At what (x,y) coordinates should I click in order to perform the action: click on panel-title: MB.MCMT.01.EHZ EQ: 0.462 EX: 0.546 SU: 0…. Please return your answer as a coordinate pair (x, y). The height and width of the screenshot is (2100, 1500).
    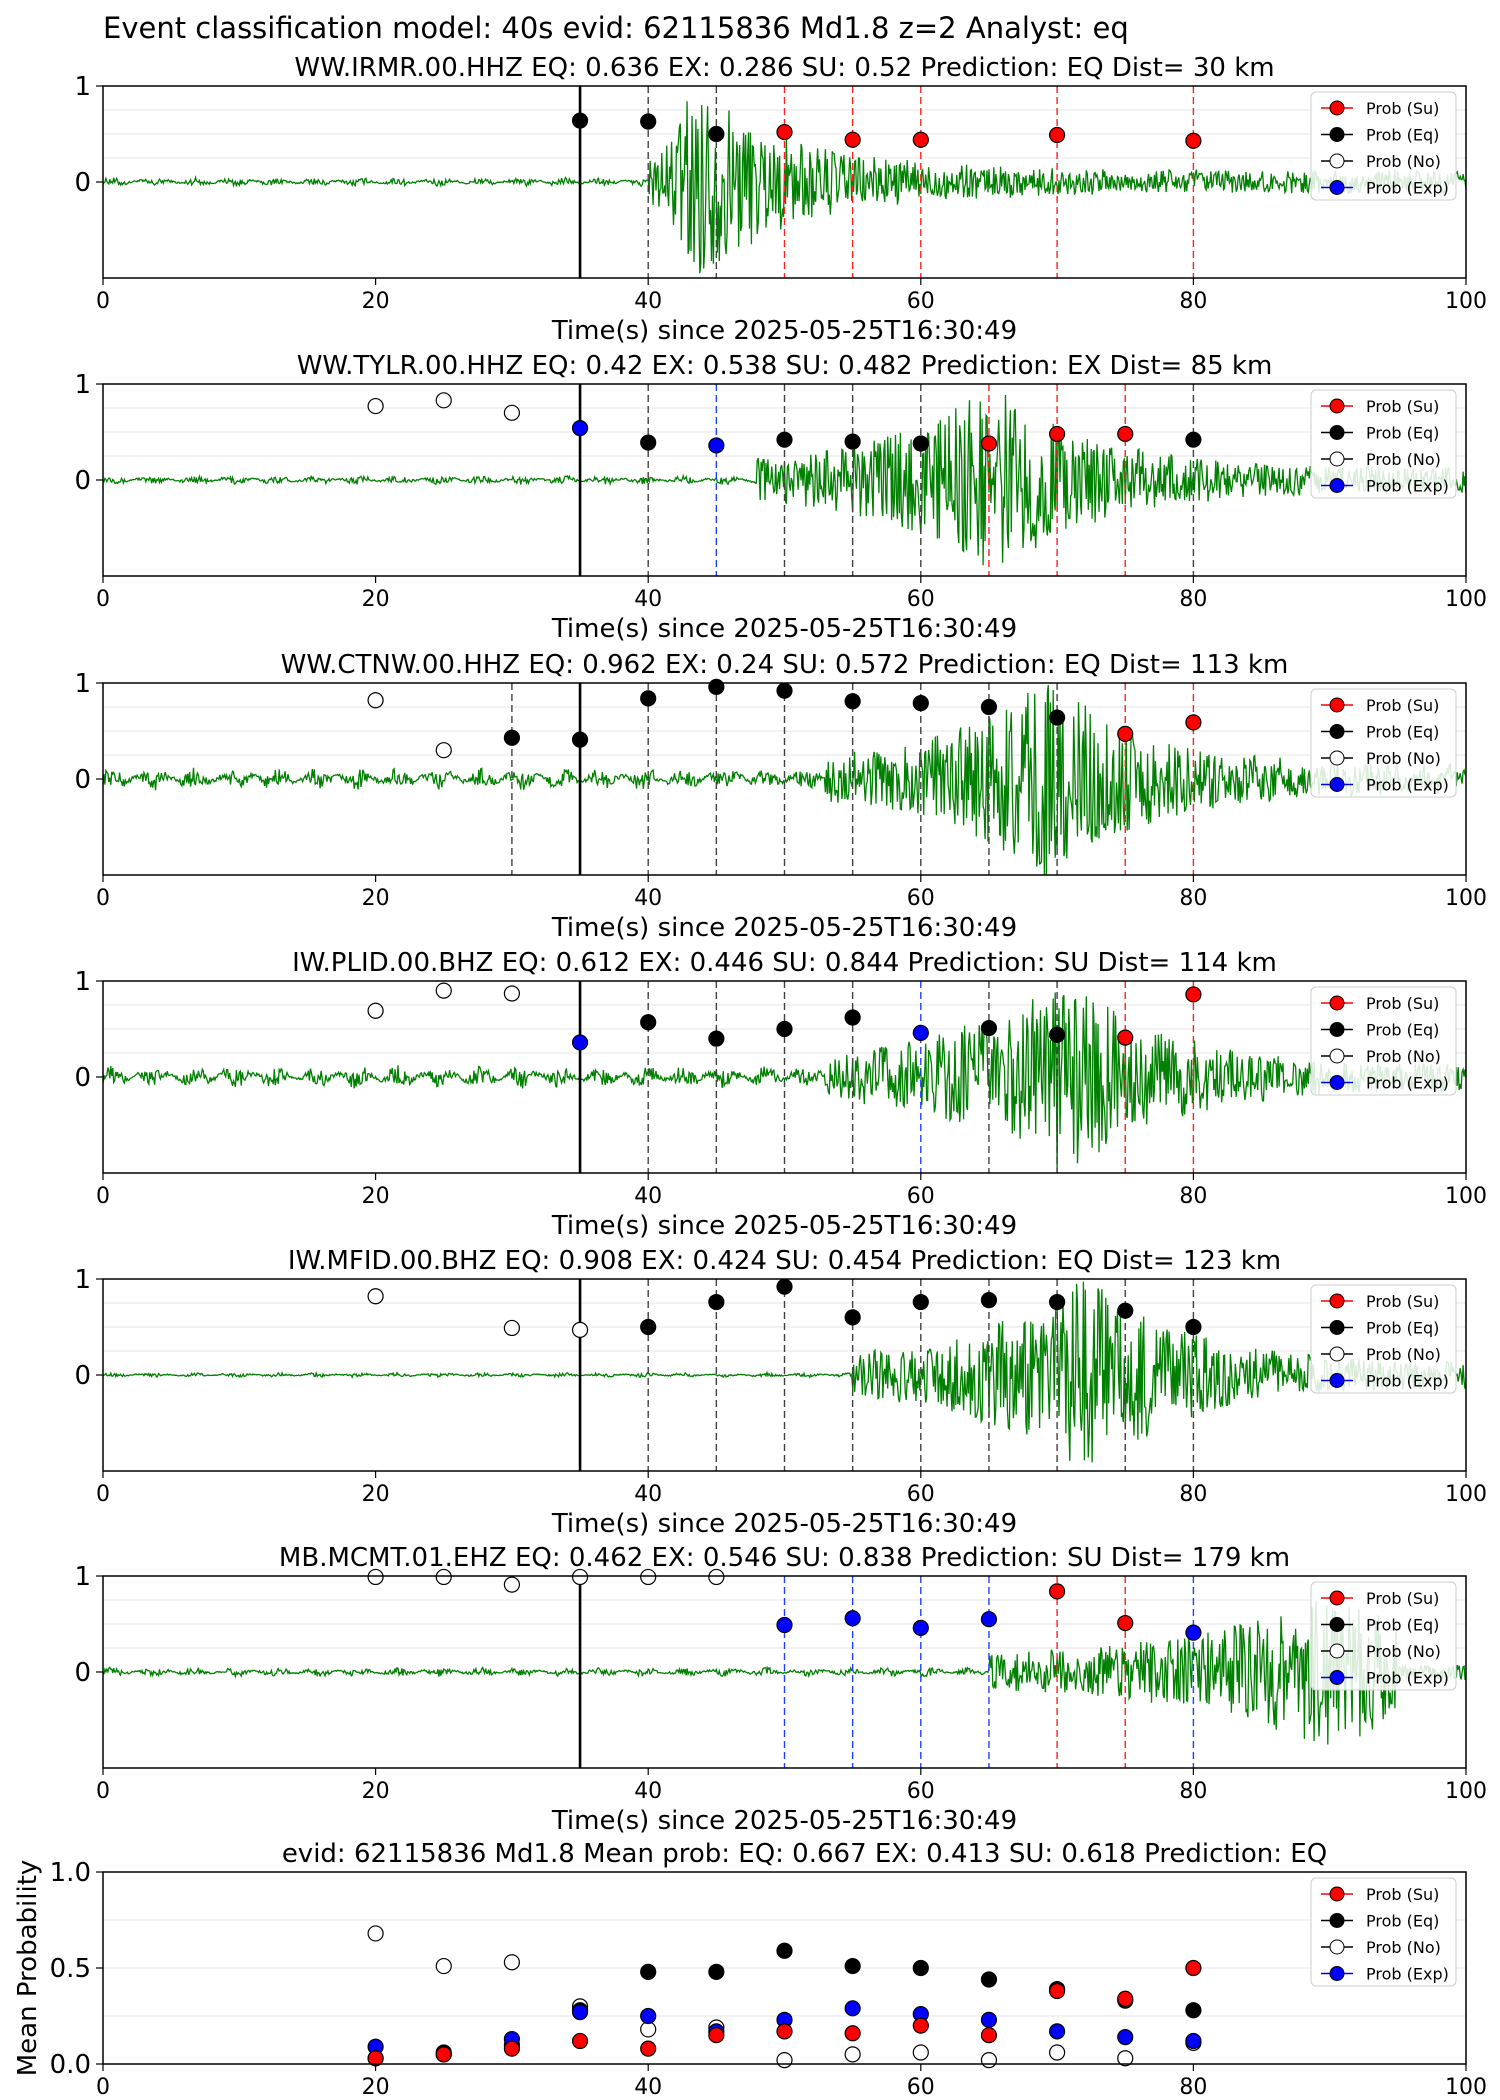
    Looking at the image, I should click on (784, 1558).